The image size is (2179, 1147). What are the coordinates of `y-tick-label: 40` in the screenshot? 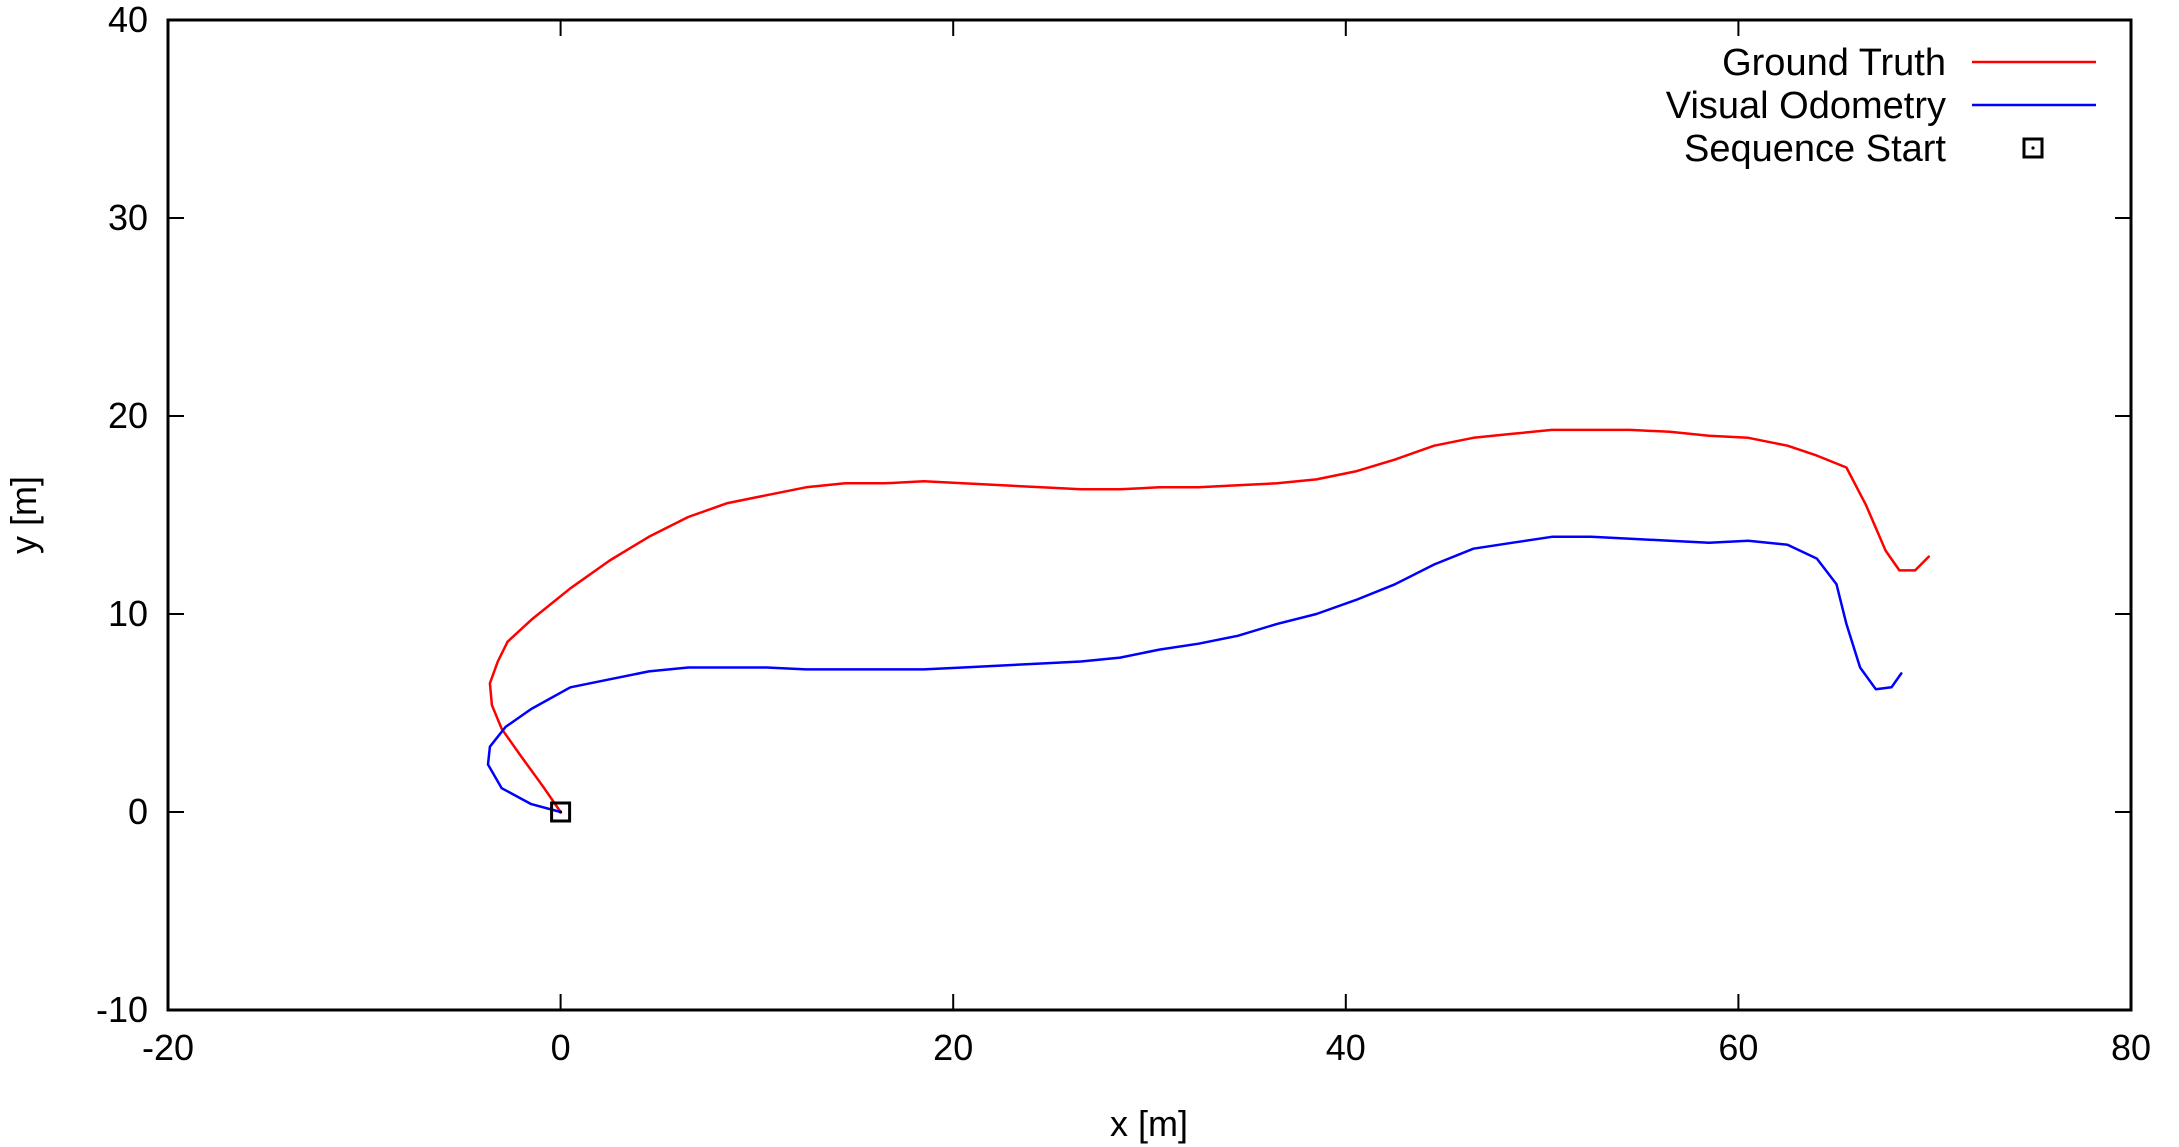 It's located at (128, 20).